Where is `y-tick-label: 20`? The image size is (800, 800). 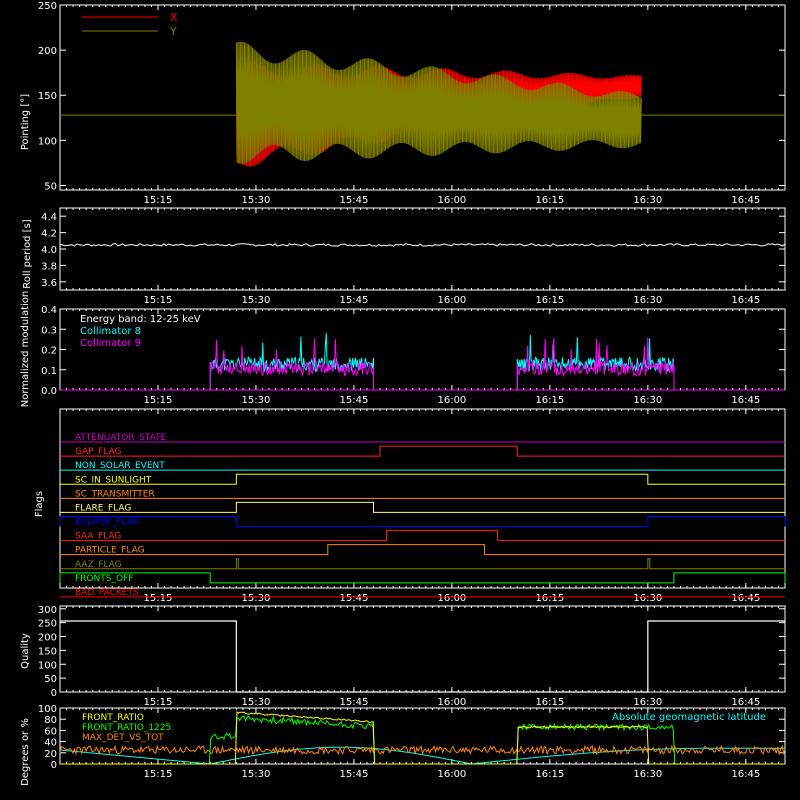 y-tick-label: 20 is located at coordinates (50, 754).